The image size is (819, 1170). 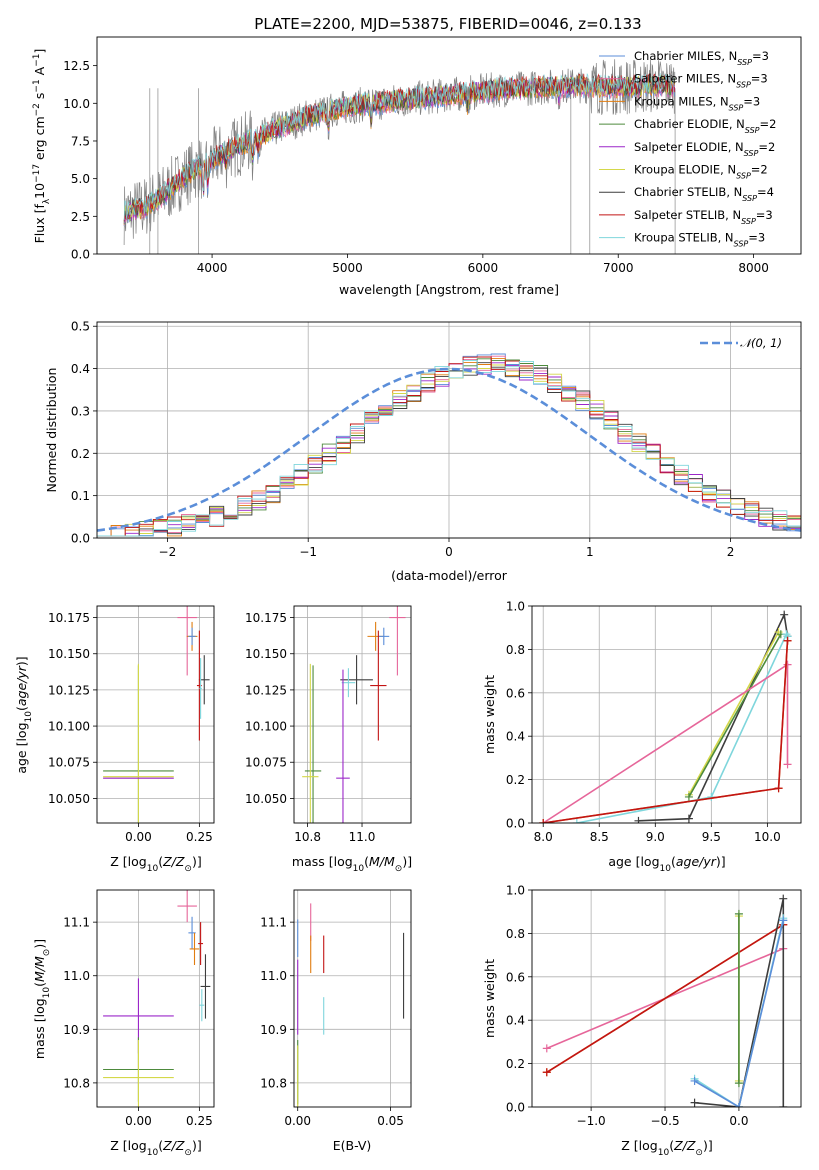 I want to click on legend-entry: Salpeter STELIB, NSSP=3, so click(x=703, y=217).